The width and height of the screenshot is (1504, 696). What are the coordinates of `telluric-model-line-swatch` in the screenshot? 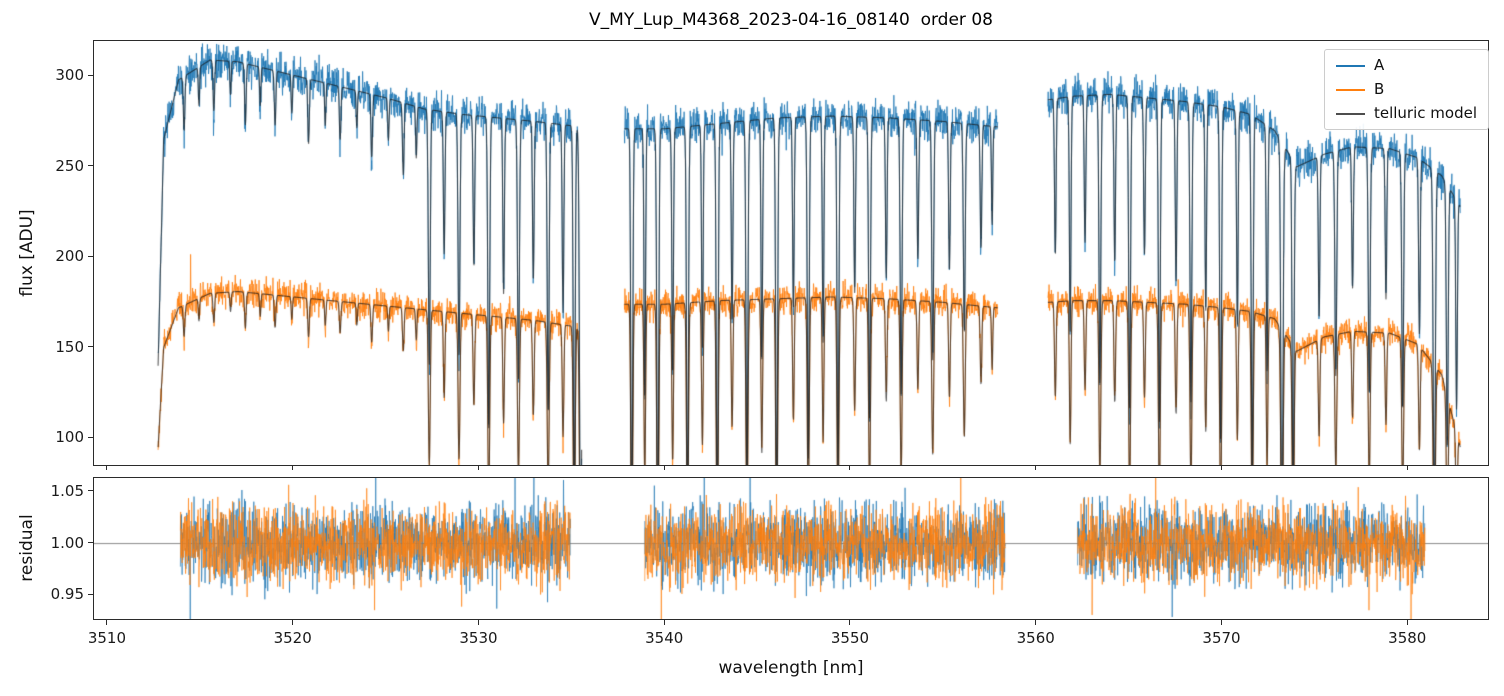 It's located at (1350, 113).